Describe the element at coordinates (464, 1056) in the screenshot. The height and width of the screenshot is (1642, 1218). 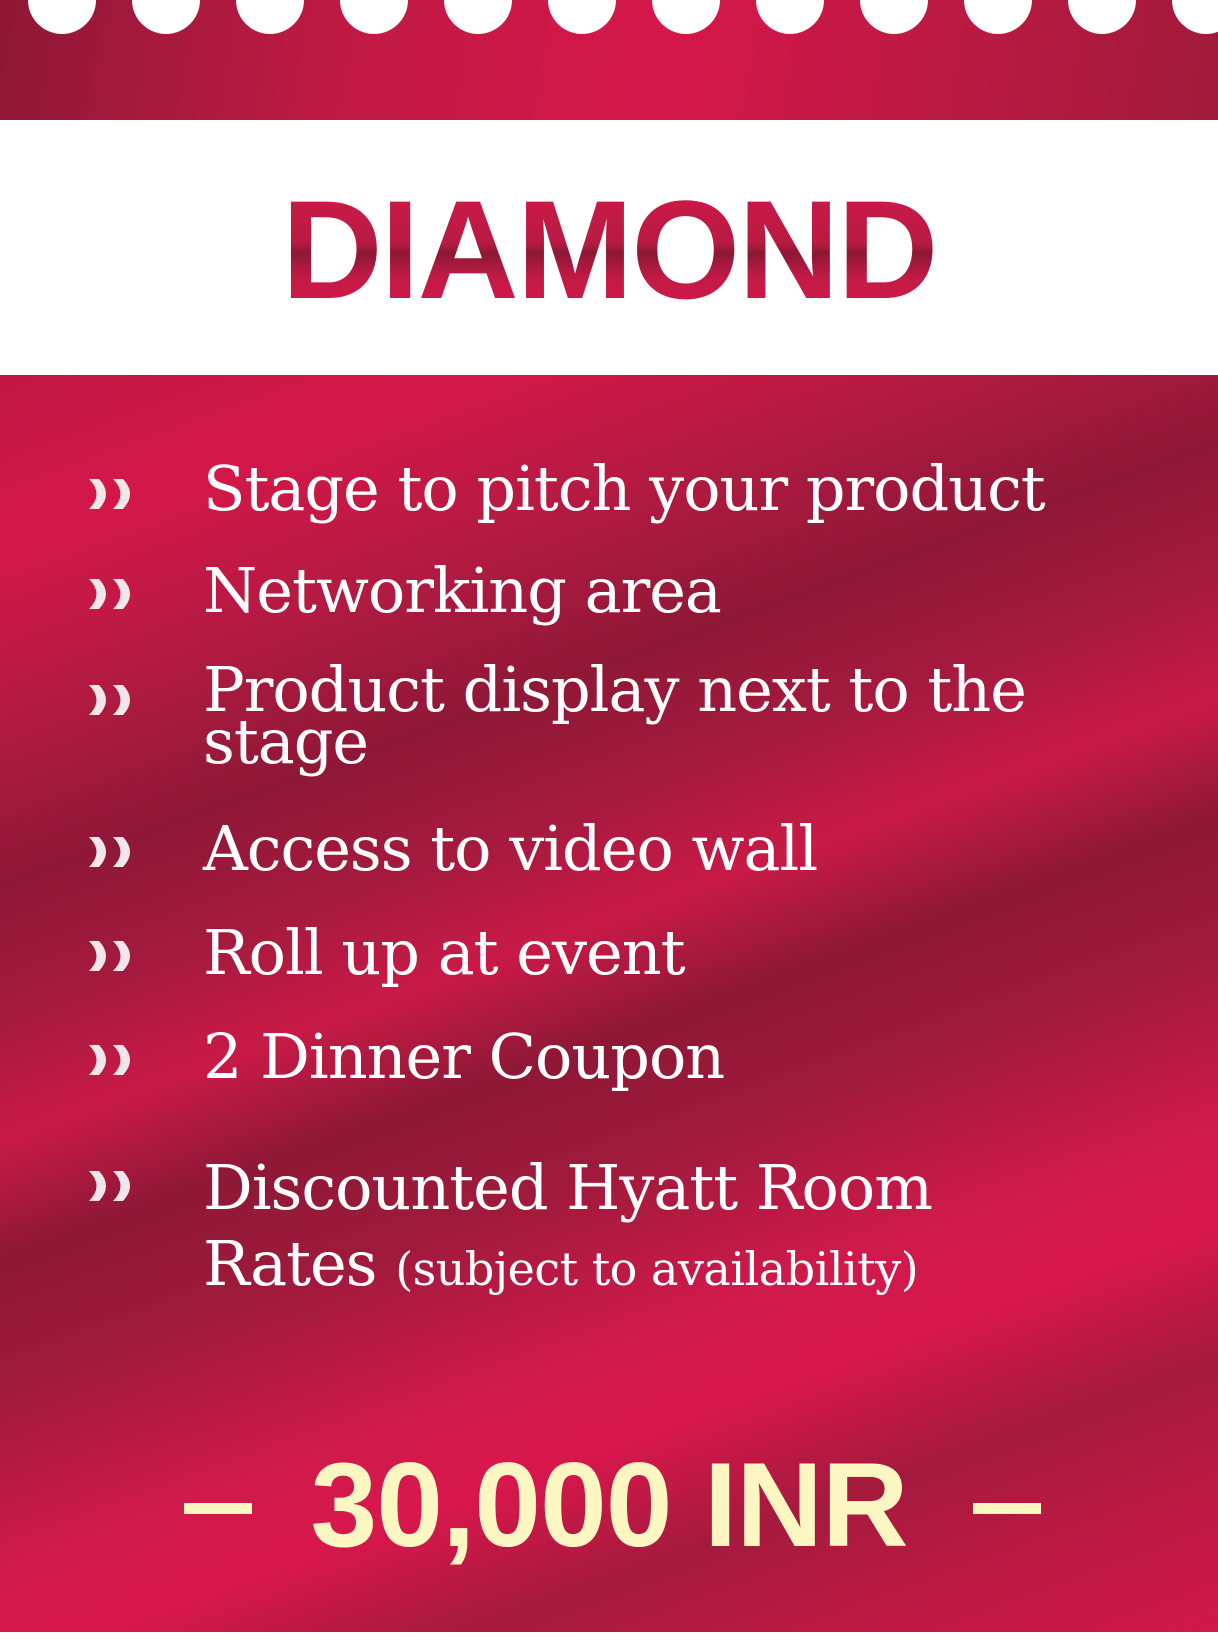
I see `feature-text: 2 Dinner Coupon` at that location.